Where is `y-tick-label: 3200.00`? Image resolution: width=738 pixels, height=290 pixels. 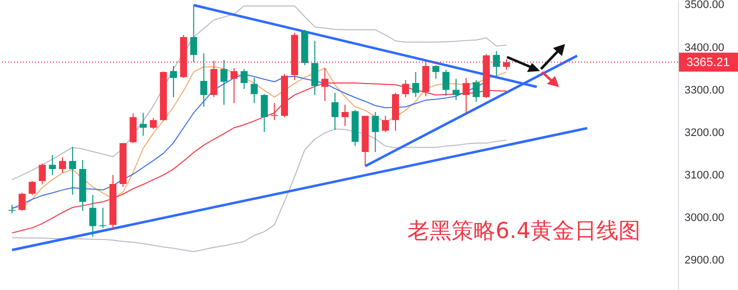 y-tick-label: 3200.00 is located at coordinates (704, 132).